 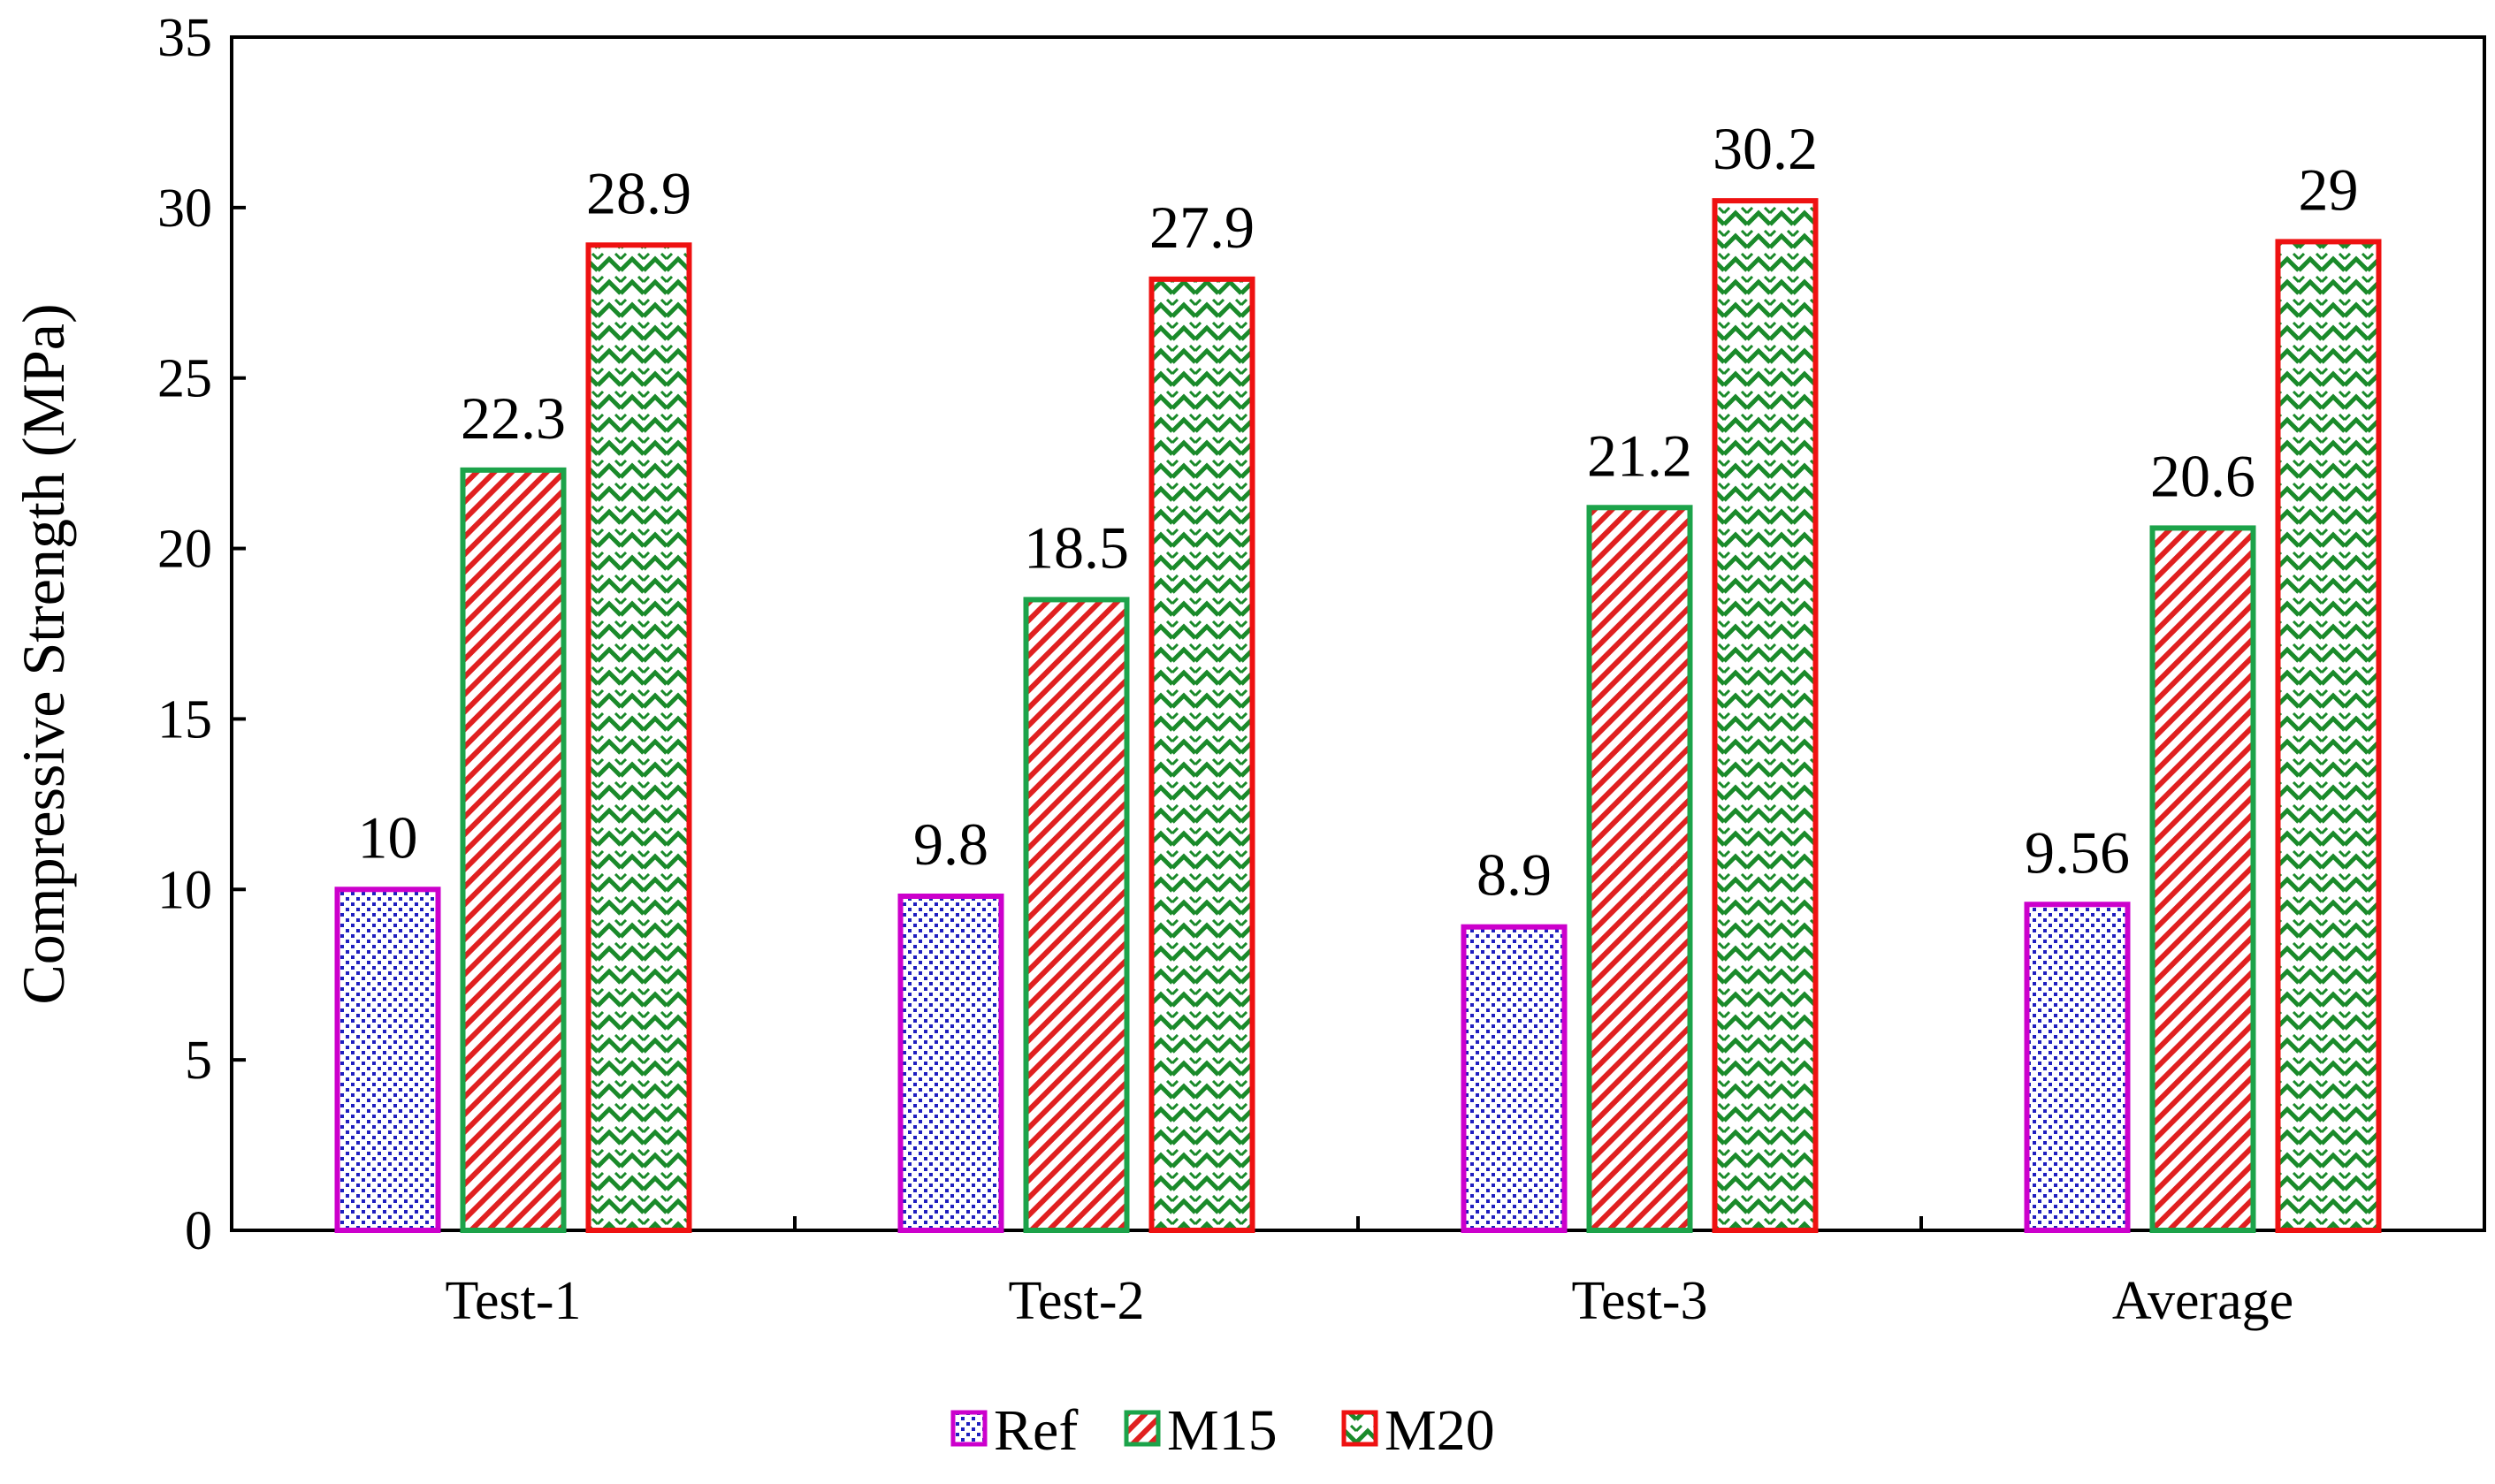 What do you see at coordinates (1076, 1301) in the screenshot?
I see `x-tick-label: Test-2` at bounding box center [1076, 1301].